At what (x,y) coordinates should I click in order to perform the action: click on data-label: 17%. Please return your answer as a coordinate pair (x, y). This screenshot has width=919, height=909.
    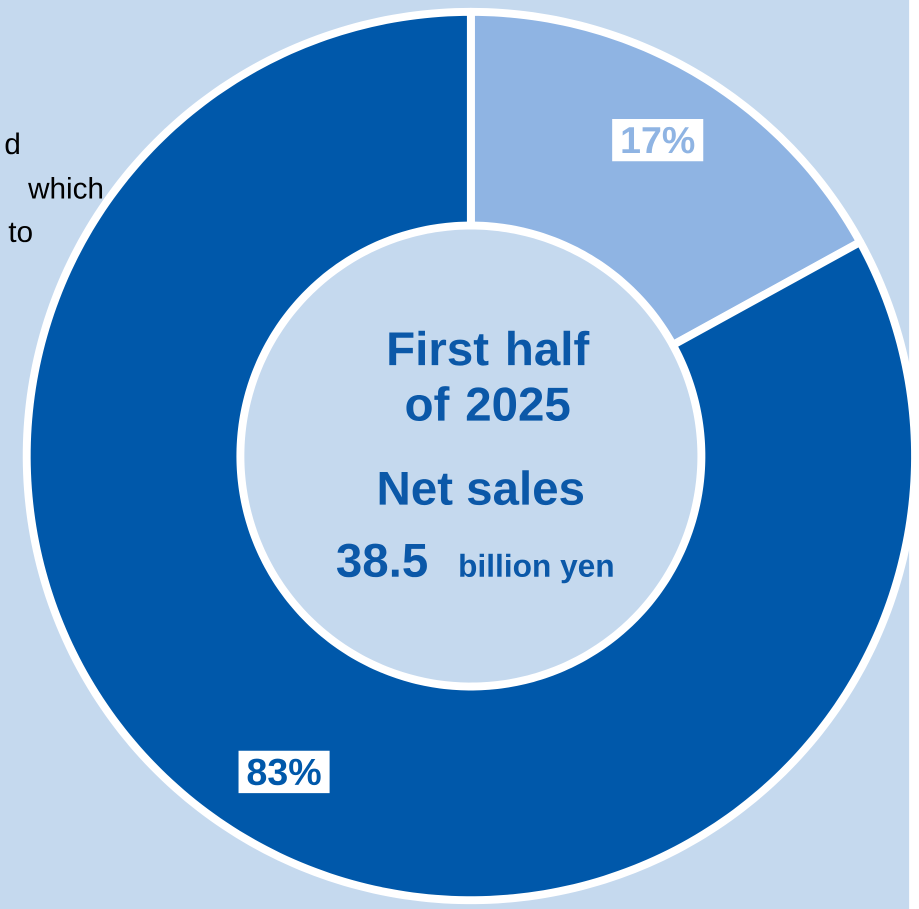
    Looking at the image, I should click on (658, 140).